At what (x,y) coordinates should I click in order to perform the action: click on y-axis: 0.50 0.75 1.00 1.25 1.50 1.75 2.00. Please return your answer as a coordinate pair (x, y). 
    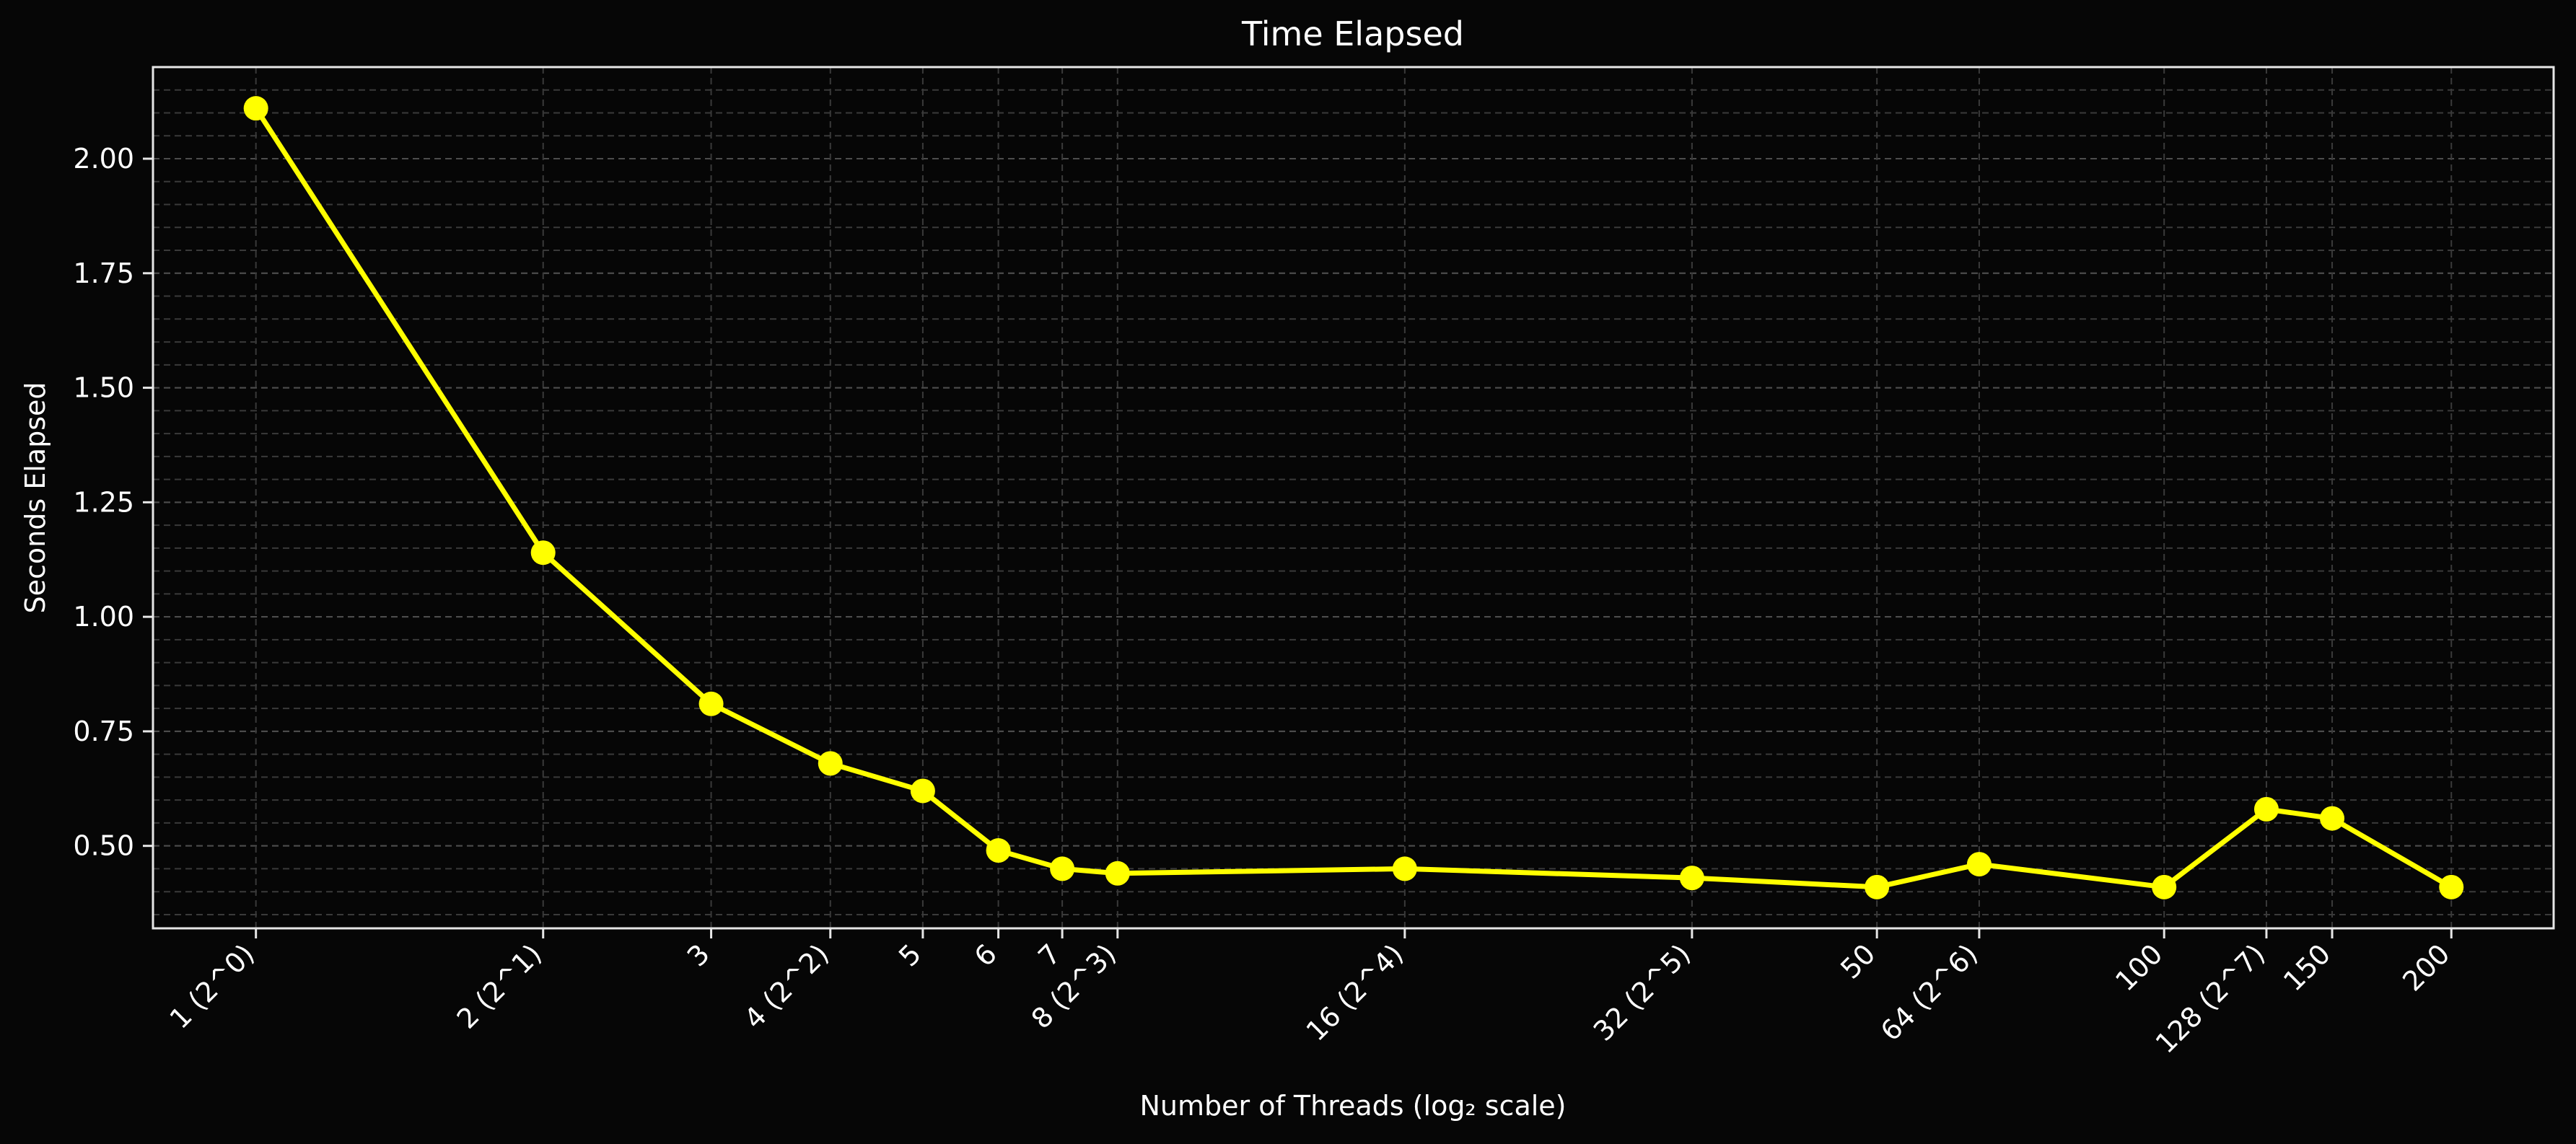
    Looking at the image, I should click on (113, 503).